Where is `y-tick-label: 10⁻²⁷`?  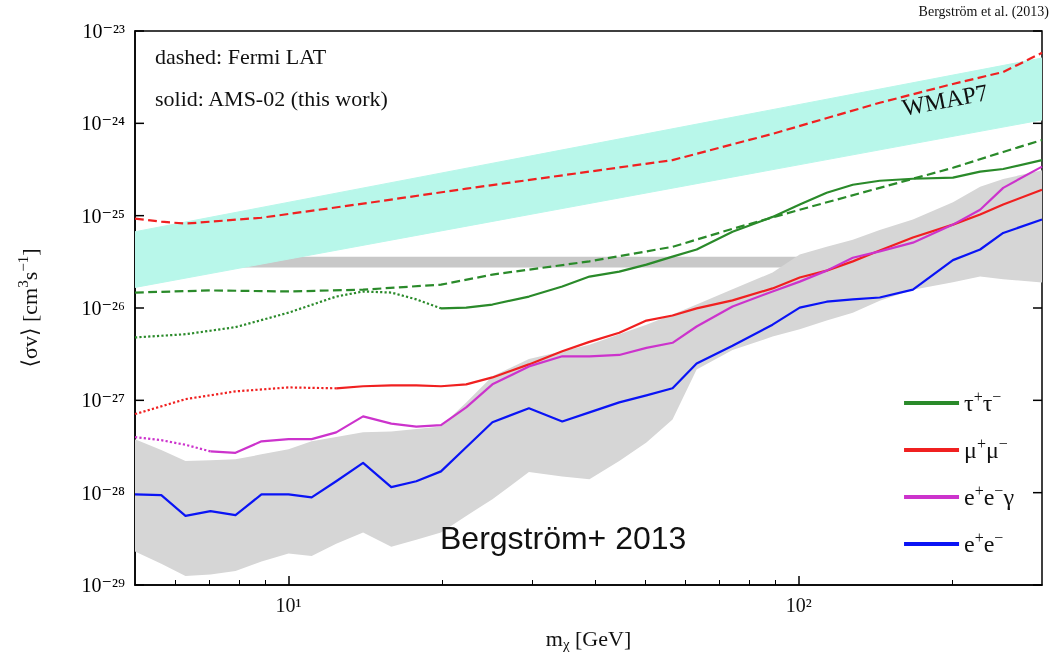
y-tick-label: 10⁻²⁷ is located at coordinates (103, 400).